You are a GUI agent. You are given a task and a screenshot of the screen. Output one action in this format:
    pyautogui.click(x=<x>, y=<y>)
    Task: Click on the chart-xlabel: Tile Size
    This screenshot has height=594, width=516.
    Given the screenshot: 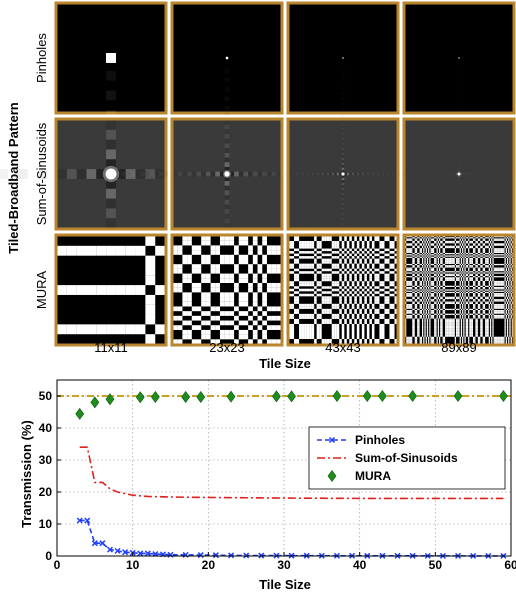 What is the action you would take?
    pyautogui.click(x=285, y=584)
    